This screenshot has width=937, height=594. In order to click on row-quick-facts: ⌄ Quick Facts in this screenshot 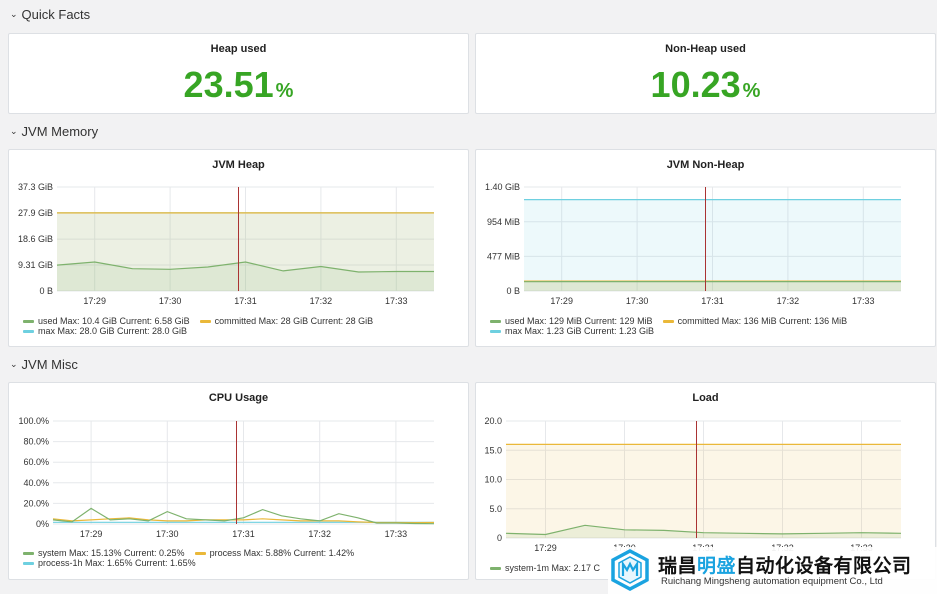, I will do `click(50, 14)`.